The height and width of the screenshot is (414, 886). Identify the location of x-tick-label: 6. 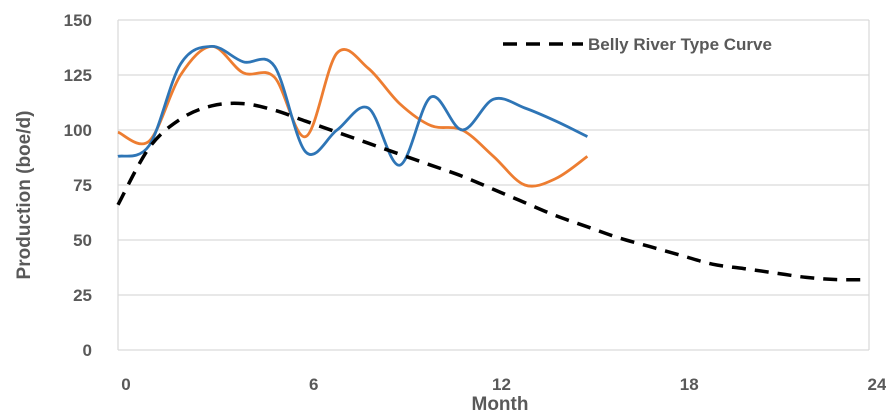
(313, 384).